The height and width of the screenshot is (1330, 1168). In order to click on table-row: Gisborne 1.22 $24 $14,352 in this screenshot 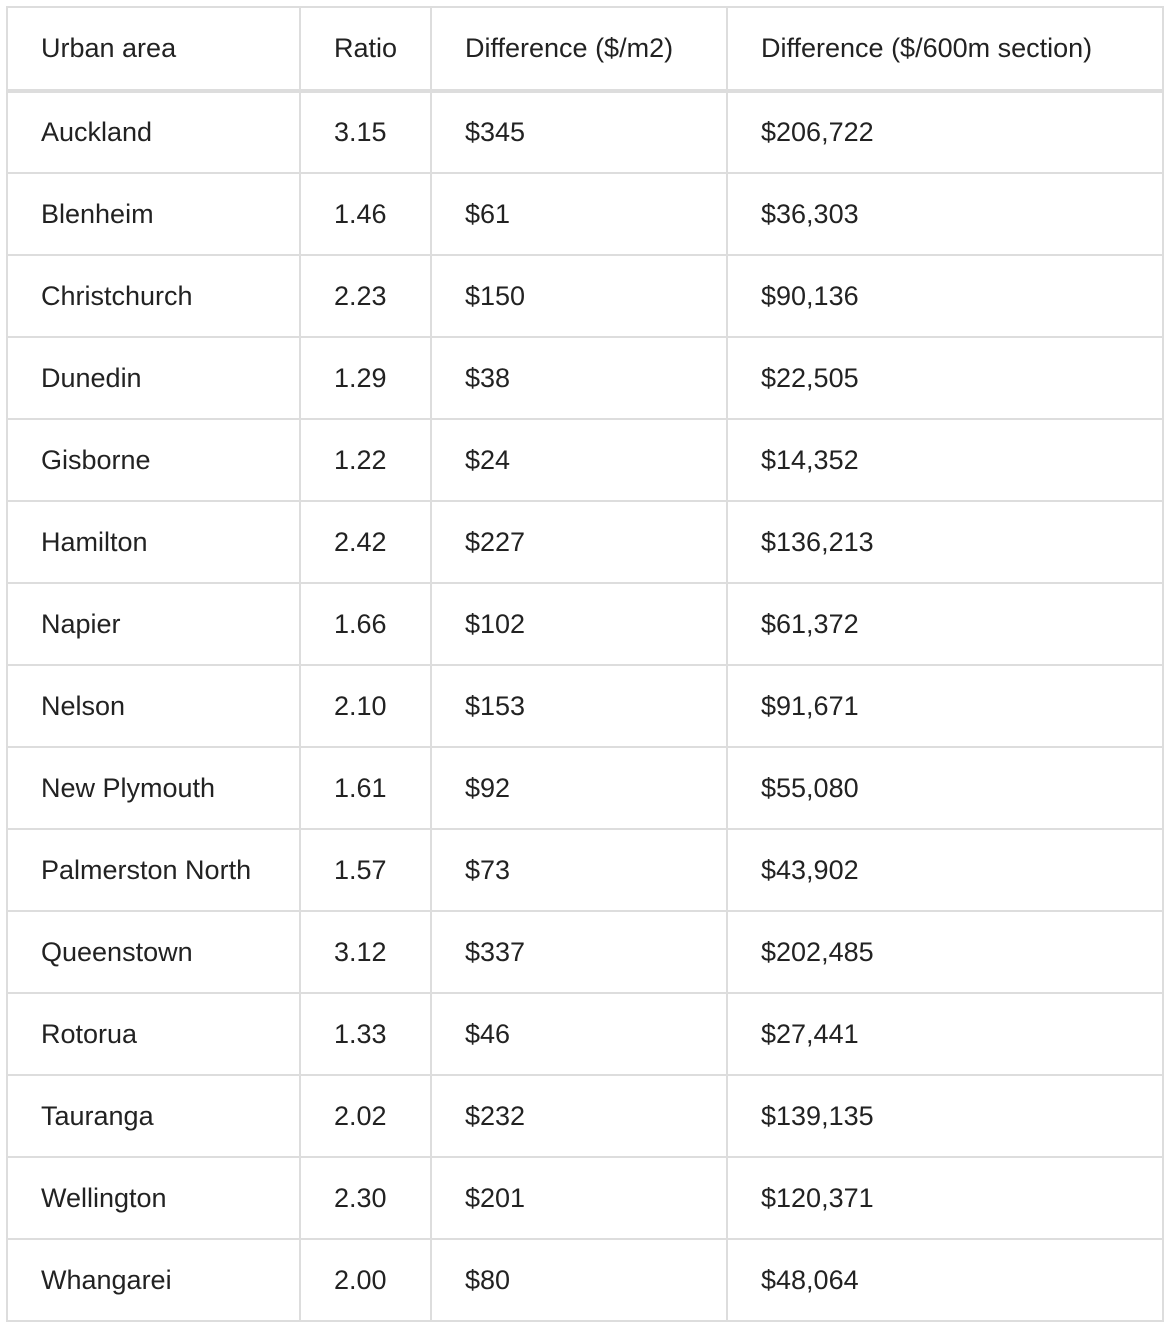, I will do `click(585, 460)`.